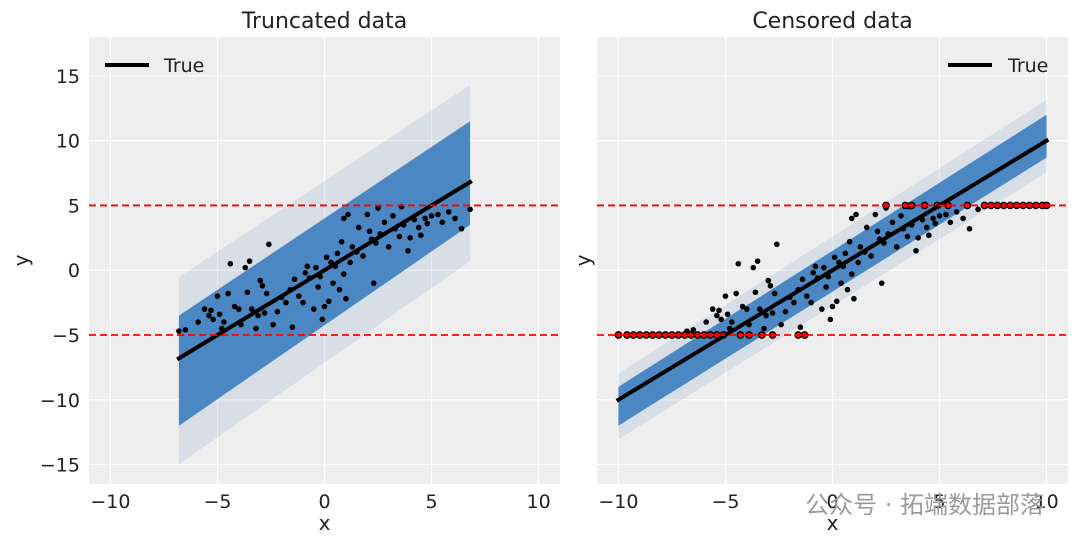 This screenshot has height=546, width=1080. What do you see at coordinates (66, 336) in the screenshot?
I see `y-tick-label: −5` at bounding box center [66, 336].